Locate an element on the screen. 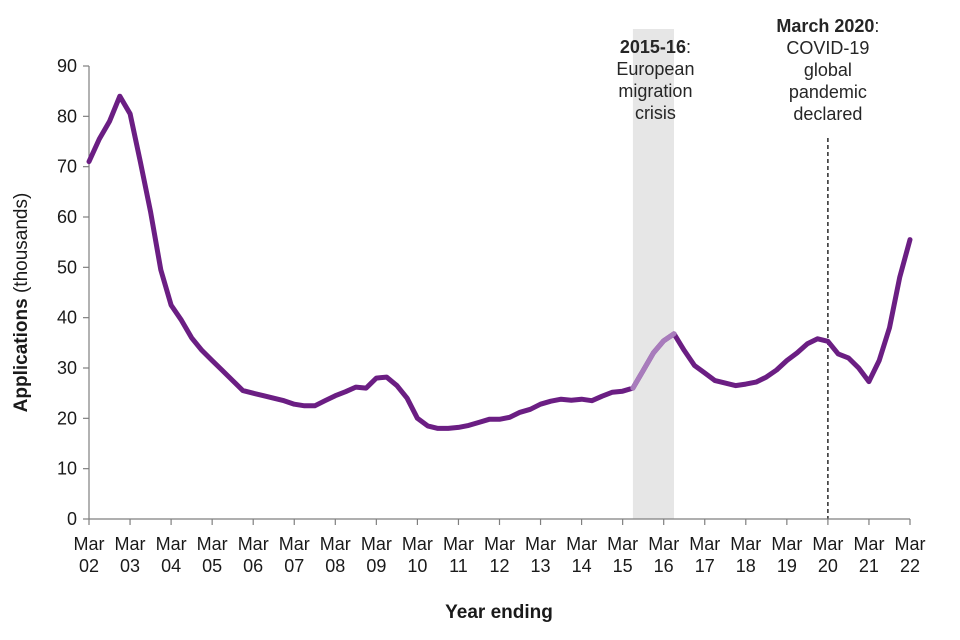 This screenshot has width=960, height=640. annotation-text-bold: 2015-16 is located at coordinates (653, 47).